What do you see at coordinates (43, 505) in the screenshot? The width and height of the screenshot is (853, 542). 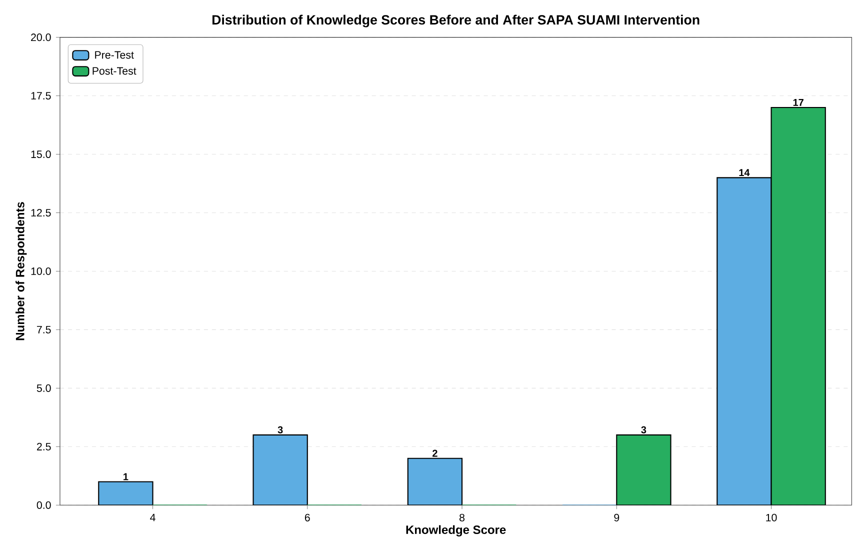 I see `y-tick-label: 0.0` at bounding box center [43, 505].